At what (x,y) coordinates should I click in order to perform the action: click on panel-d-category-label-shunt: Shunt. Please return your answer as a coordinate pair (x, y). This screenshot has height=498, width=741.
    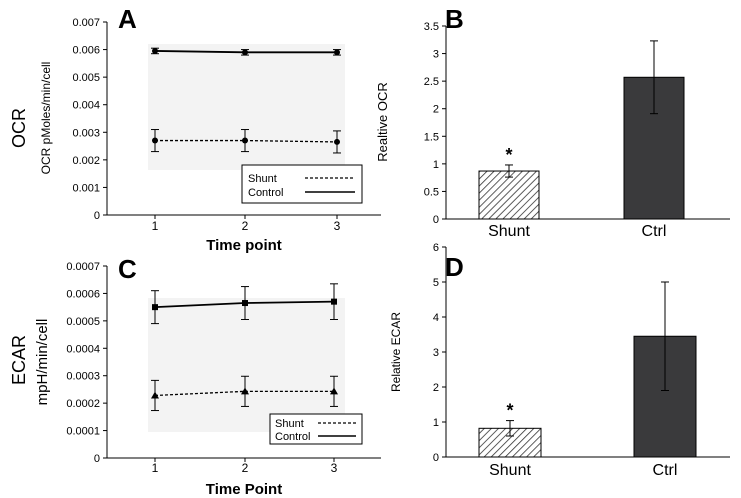
    Looking at the image, I should click on (510, 470).